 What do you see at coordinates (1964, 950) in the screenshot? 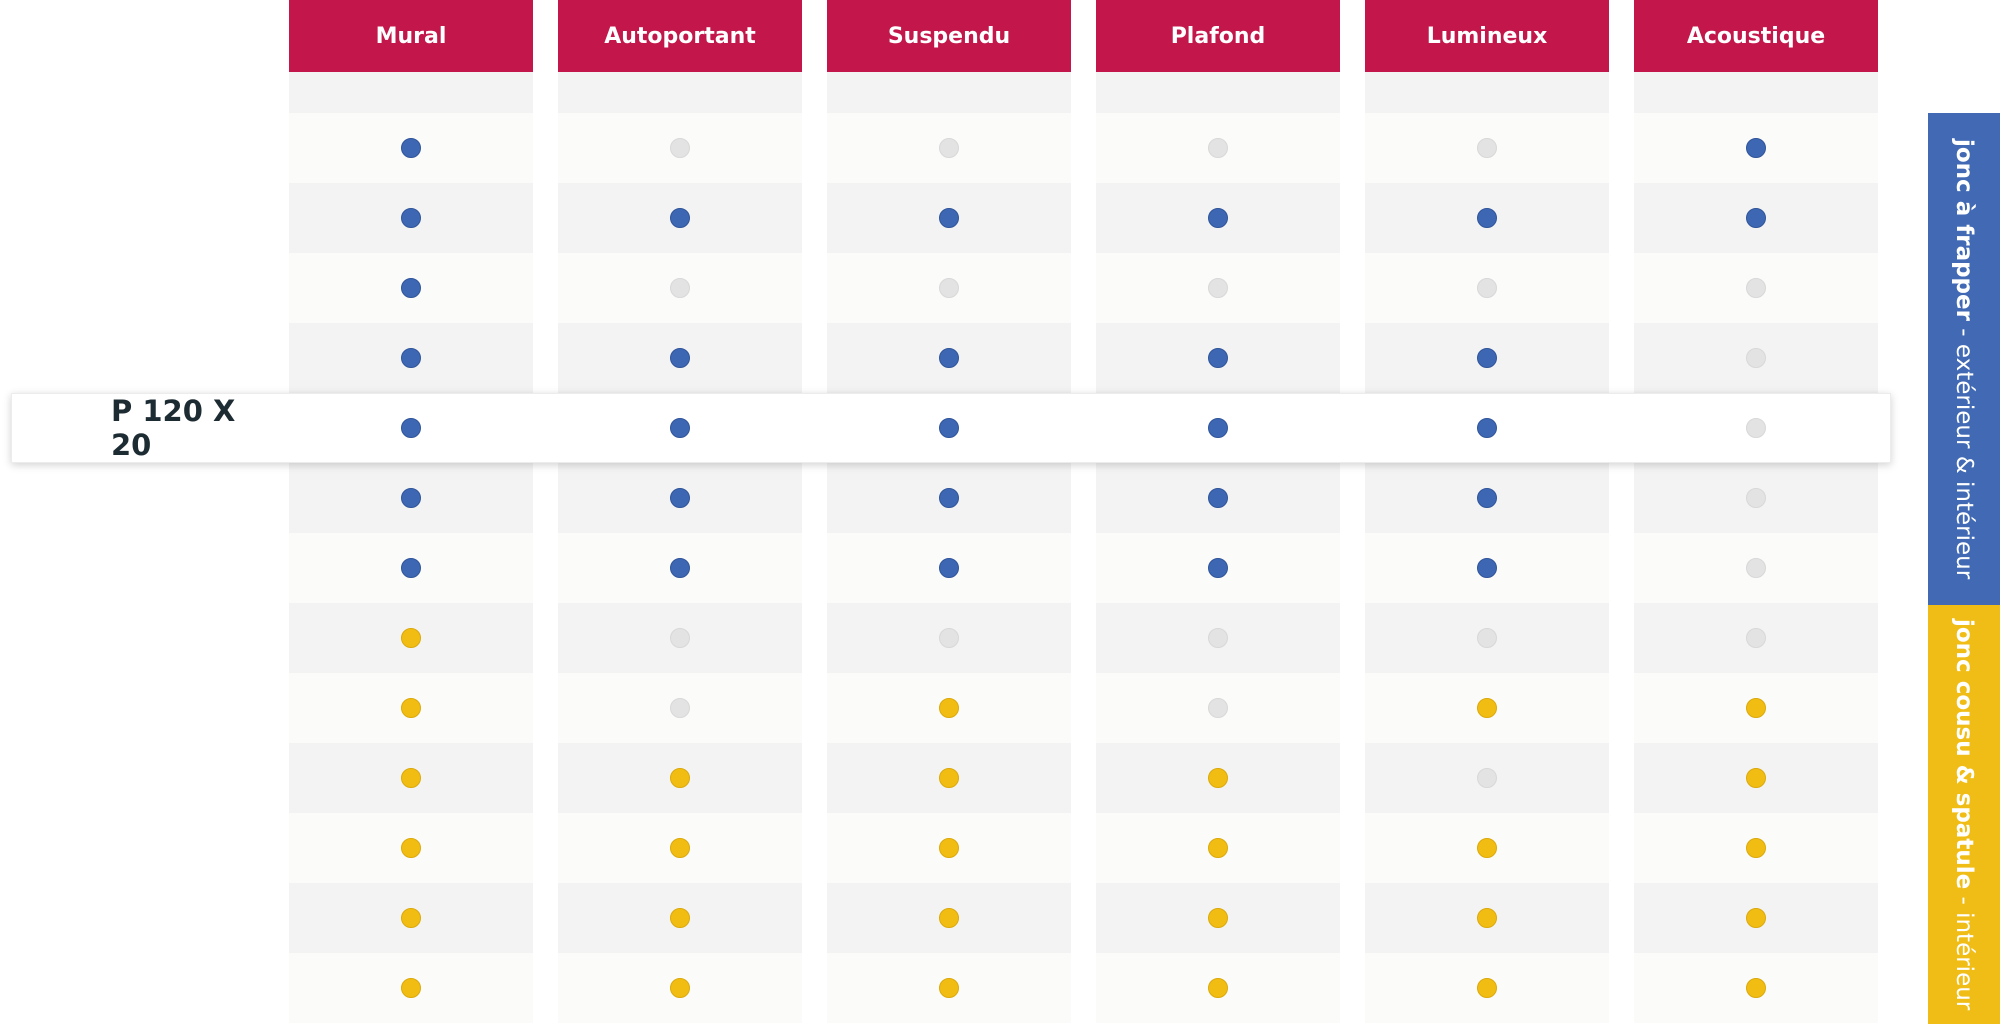
I see `band-yellow-light: - intérieur` at bounding box center [1964, 950].